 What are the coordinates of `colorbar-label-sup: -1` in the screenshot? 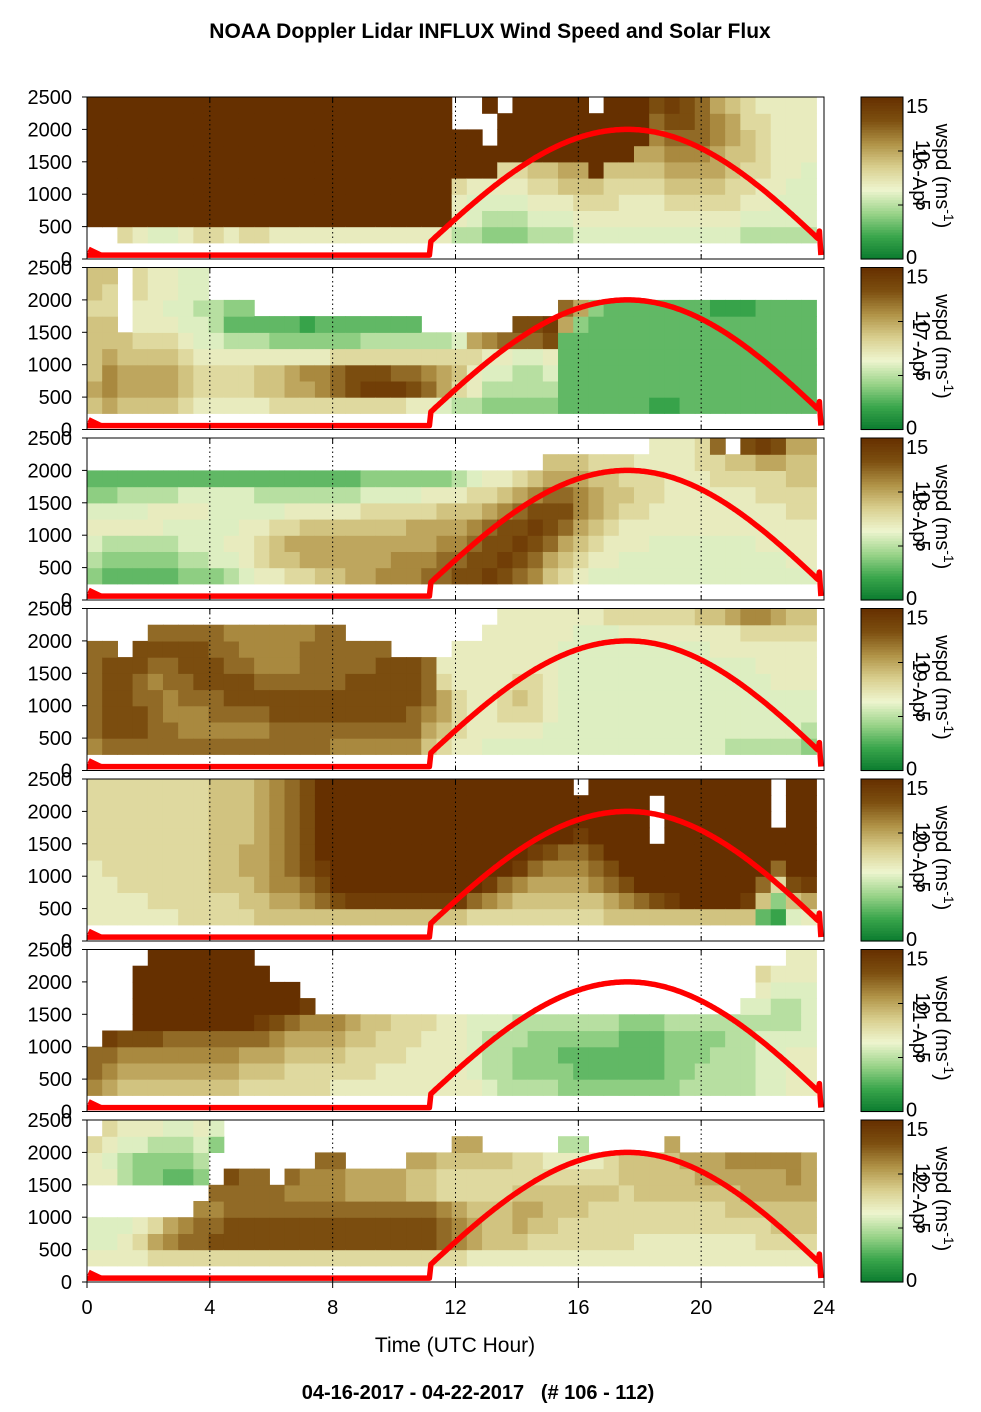 It's located at (949, 727).